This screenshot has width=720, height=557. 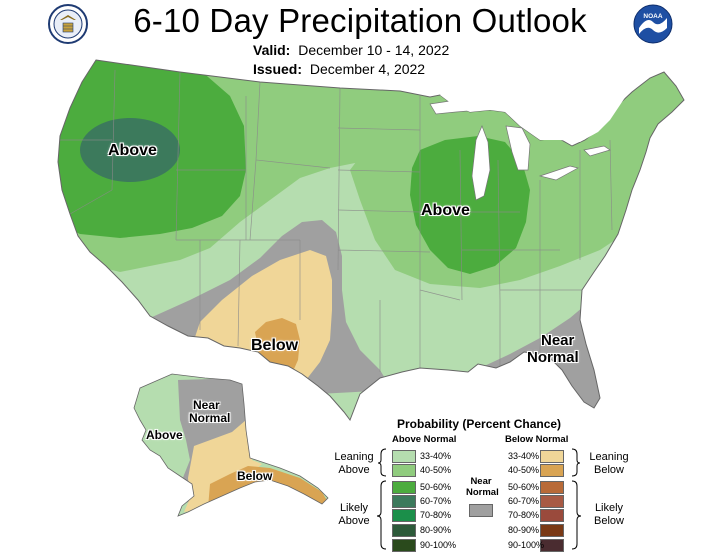 I want to click on legend-title: Probability (Percent Chance), so click(x=479, y=424).